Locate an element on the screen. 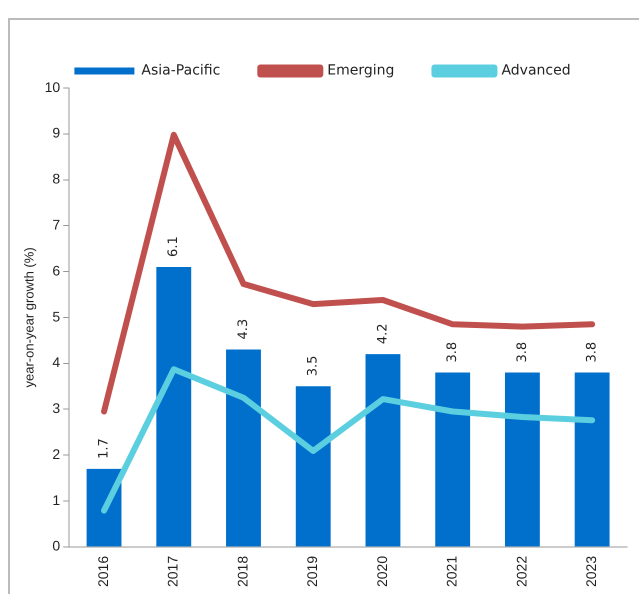  legend-label: Advanced is located at coordinates (536, 70).